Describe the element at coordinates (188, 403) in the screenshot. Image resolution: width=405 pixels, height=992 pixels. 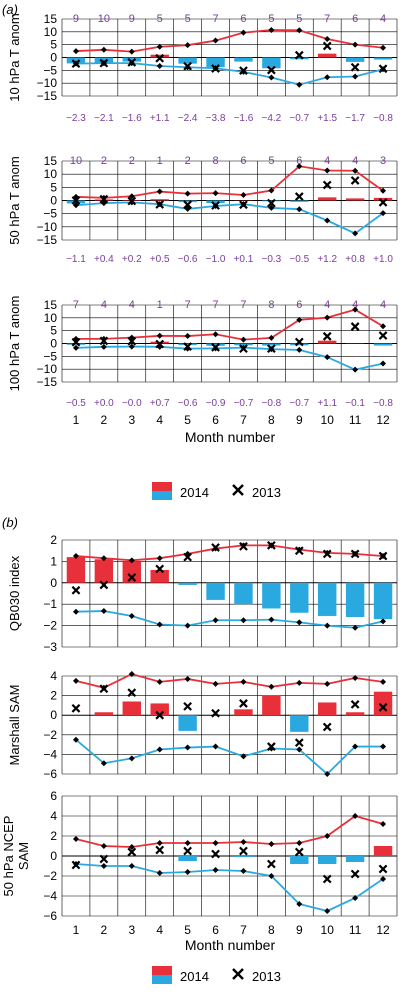
I see `bar-value-label: −0.6` at that location.